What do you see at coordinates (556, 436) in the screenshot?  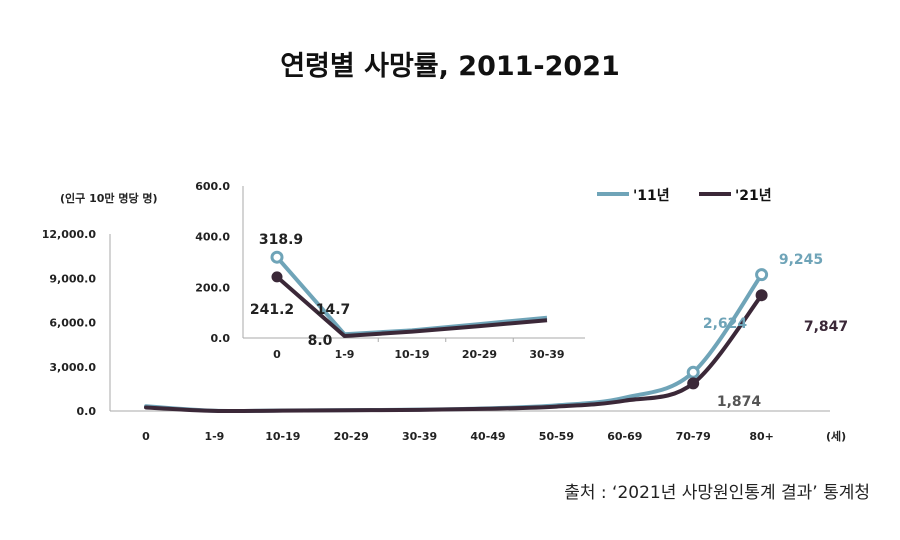 I see `x-tick-label: 50-59` at bounding box center [556, 436].